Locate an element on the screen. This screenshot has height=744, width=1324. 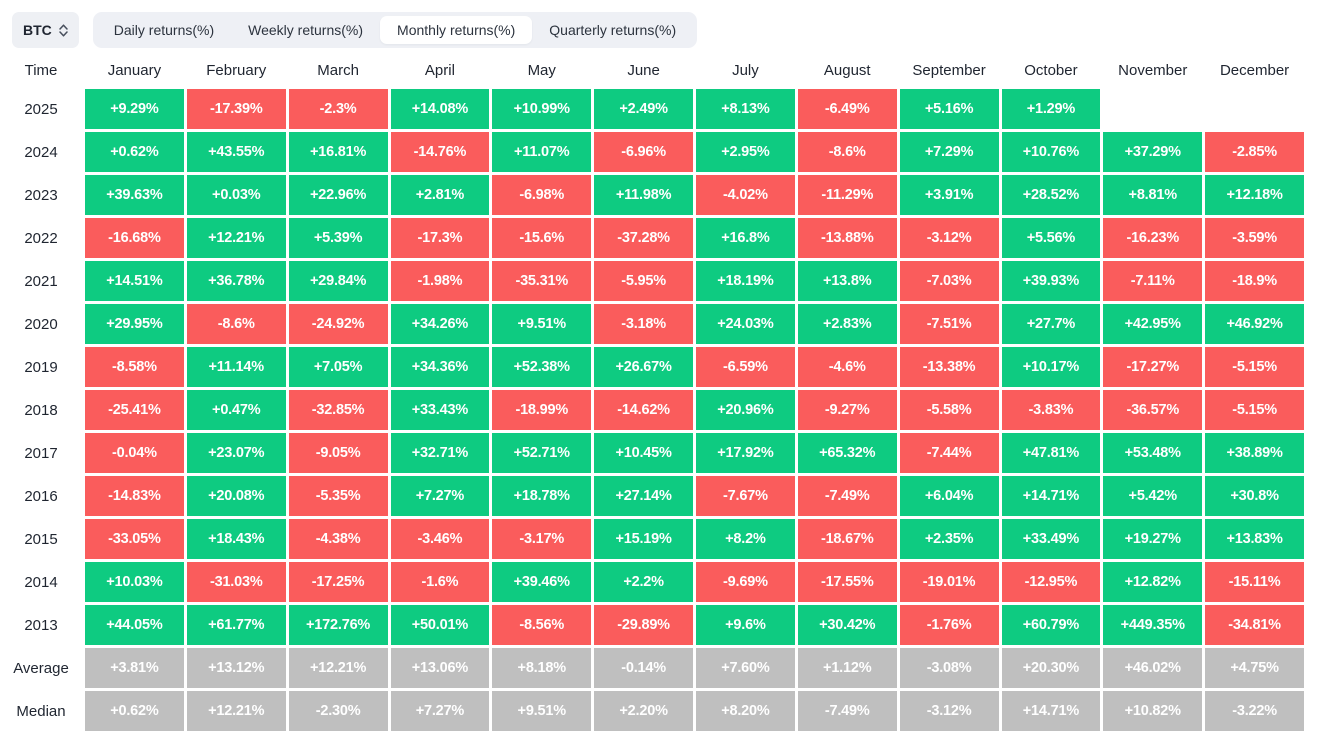
return-cell: -9.05% is located at coordinates (338, 453).